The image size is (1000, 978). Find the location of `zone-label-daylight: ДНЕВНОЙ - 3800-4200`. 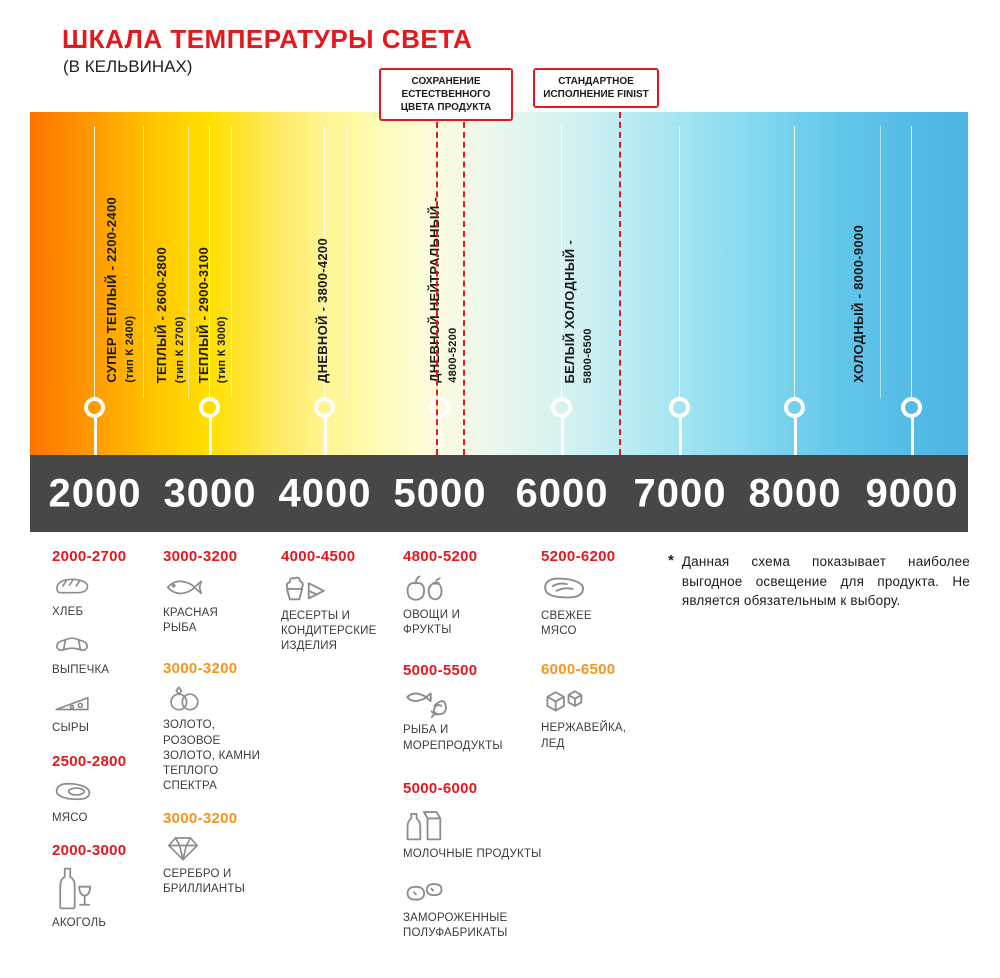

zone-label-daylight: ДНЕВНОЙ - 3800-4200 is located at coordinates (322, 310).